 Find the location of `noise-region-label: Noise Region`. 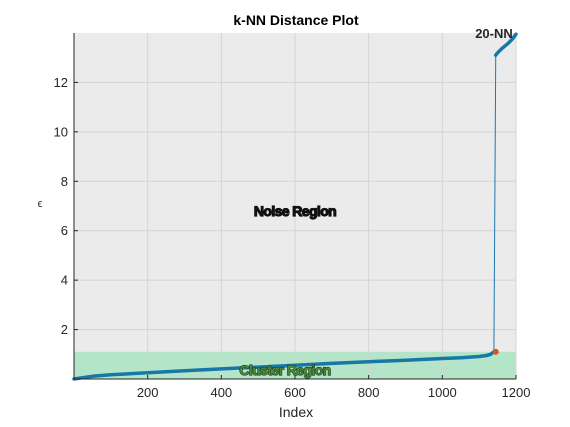

noise-region-label: Noise Region is located at coordinates (295, 211).